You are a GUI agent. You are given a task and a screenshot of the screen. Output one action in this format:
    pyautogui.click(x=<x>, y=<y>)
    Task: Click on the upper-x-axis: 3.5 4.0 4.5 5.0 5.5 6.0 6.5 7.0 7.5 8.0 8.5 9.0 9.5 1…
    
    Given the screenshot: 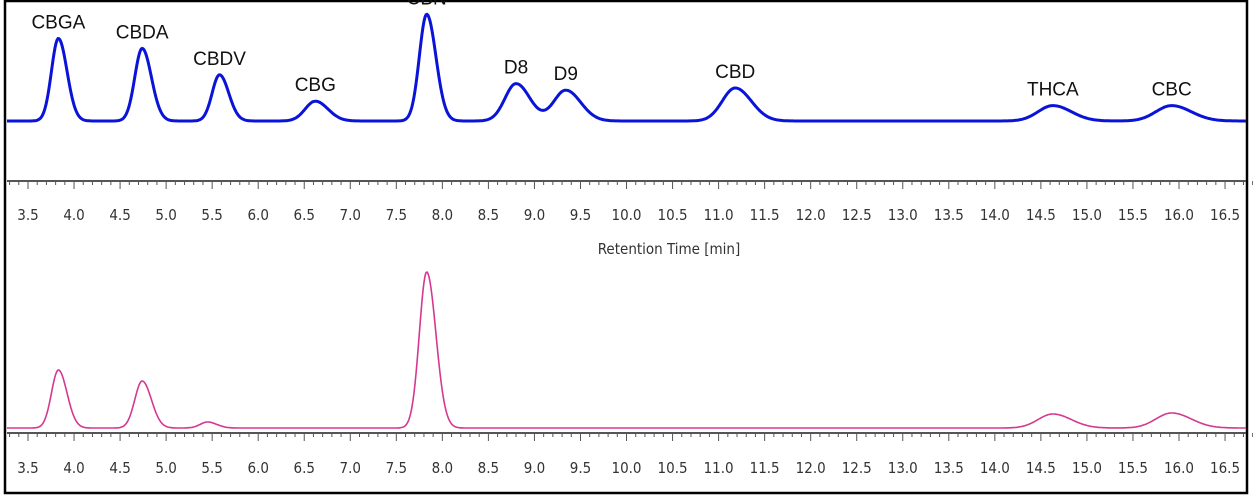 What is the action you would take?
    pyautogui.click(x=630, y=202)
    